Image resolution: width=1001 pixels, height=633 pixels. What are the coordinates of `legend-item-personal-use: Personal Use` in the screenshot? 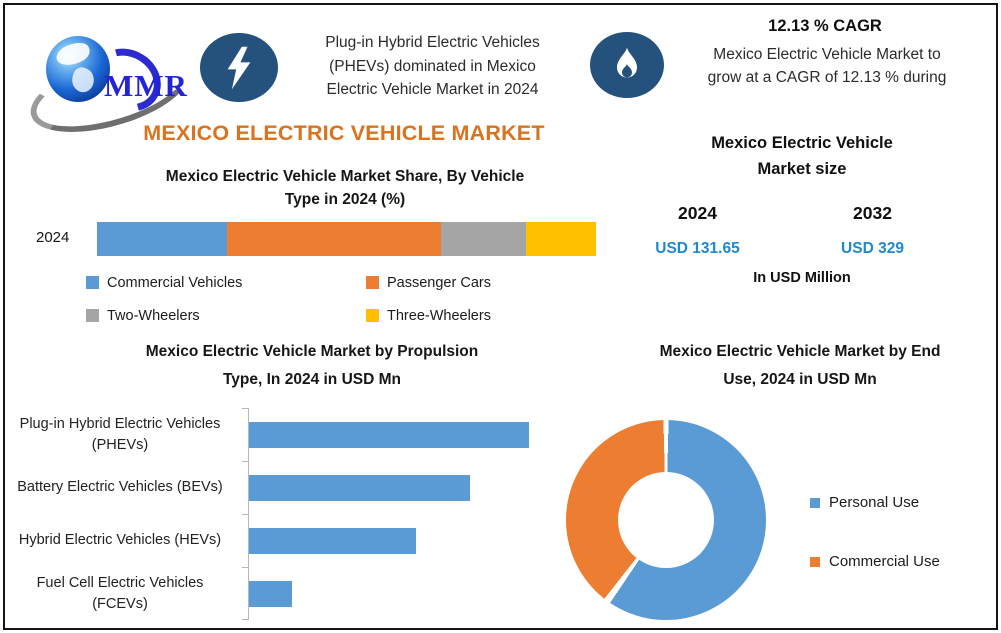 It's located at (875, 502).